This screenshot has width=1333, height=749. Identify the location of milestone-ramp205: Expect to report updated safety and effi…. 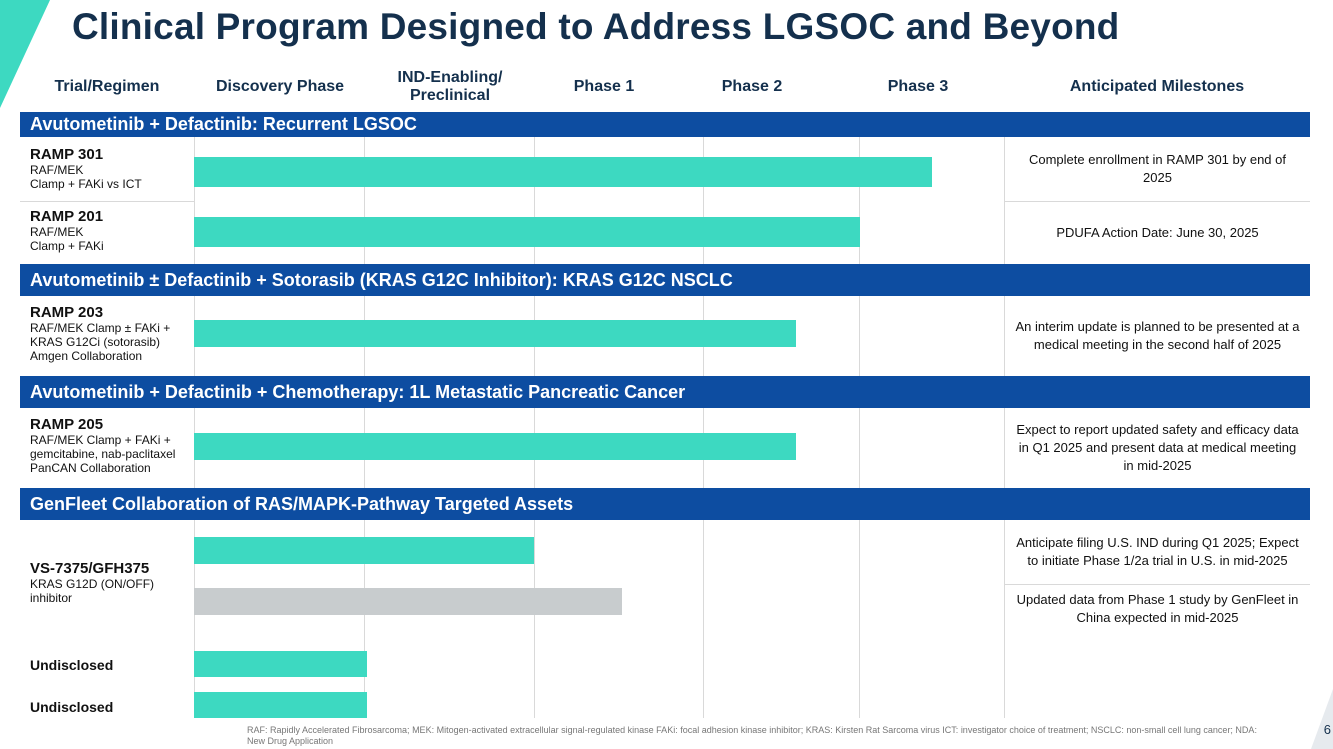
(1157, 448).